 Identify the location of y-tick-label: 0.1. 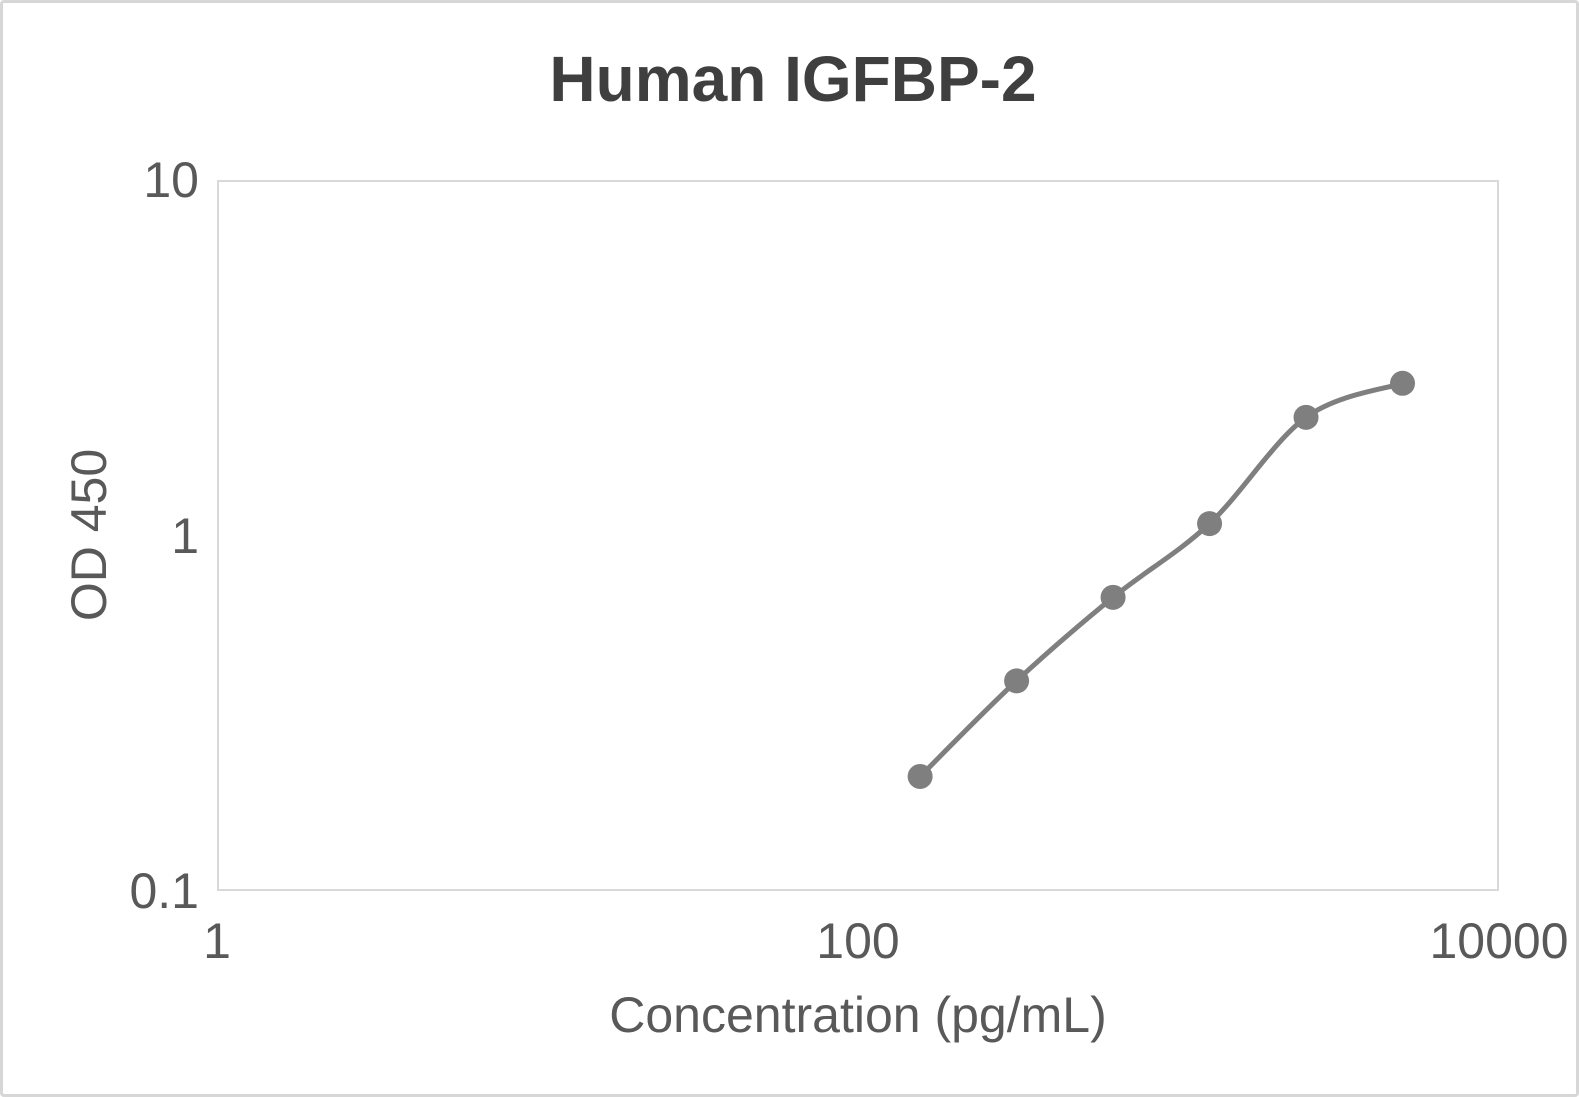
(164, 891).